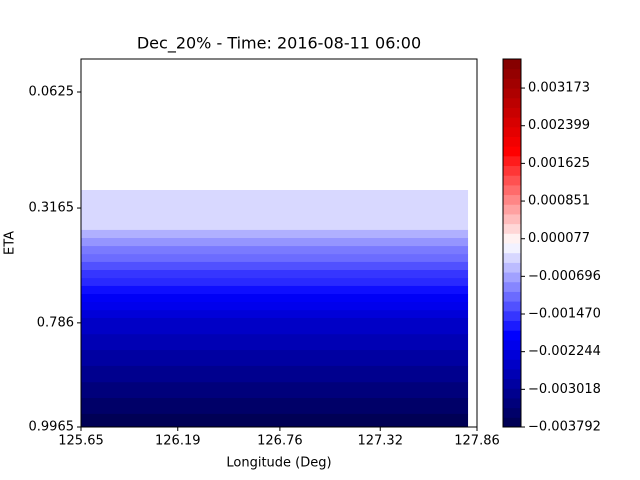 The image size is (640, 480). Describe the element at coordinates (52, 427) in the screenshot. I see `y-tick-label: 0.9965` at that location.